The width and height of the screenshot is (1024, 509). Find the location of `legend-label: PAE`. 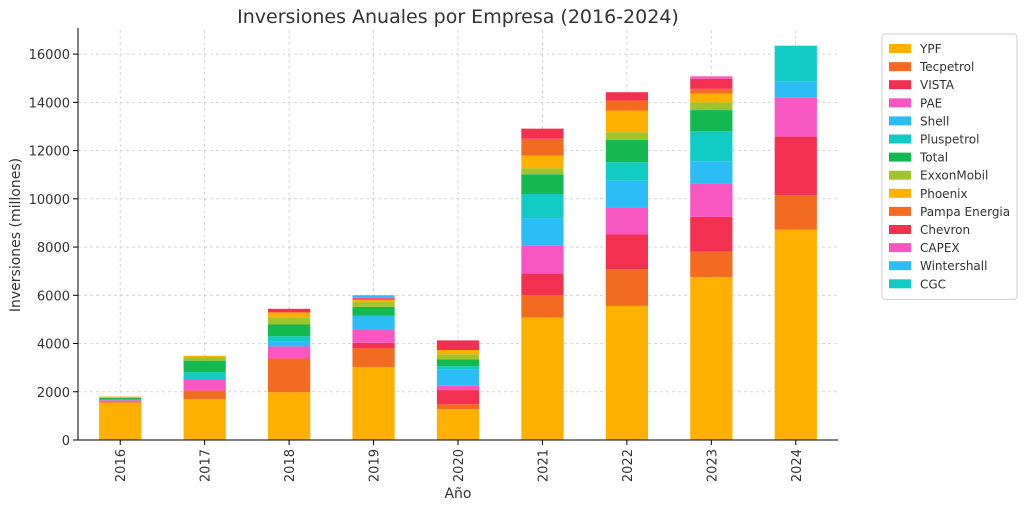

legend-label: PAE is located at coordinates (931, 103).